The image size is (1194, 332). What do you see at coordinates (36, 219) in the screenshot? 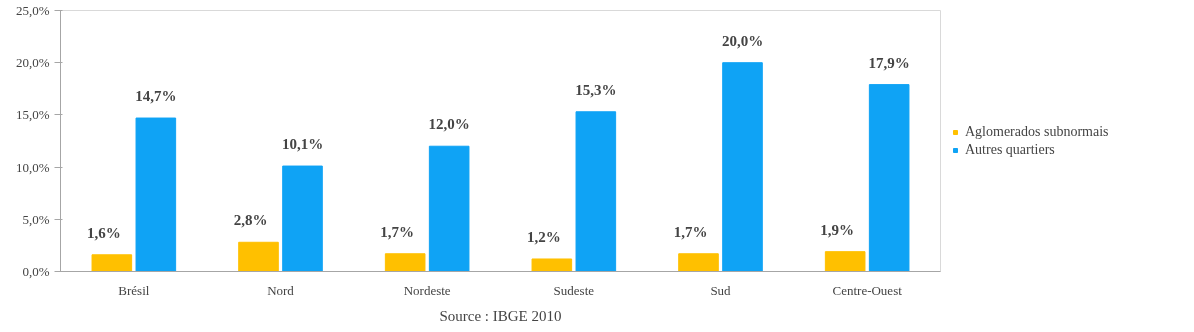
I see `y-tick-label: 5,0%` at bounding box center [36, 219].